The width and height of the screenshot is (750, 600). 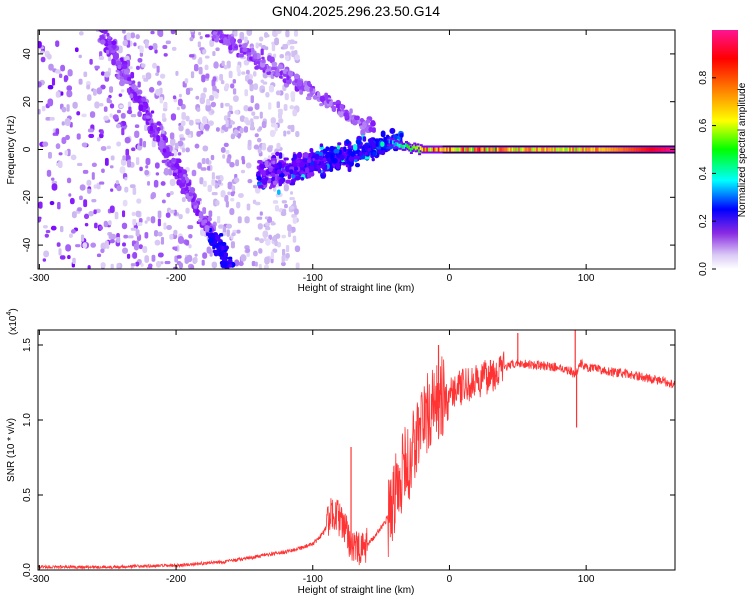 I want to click on y-tick-label: 0.0, so click(x=27, y=570).